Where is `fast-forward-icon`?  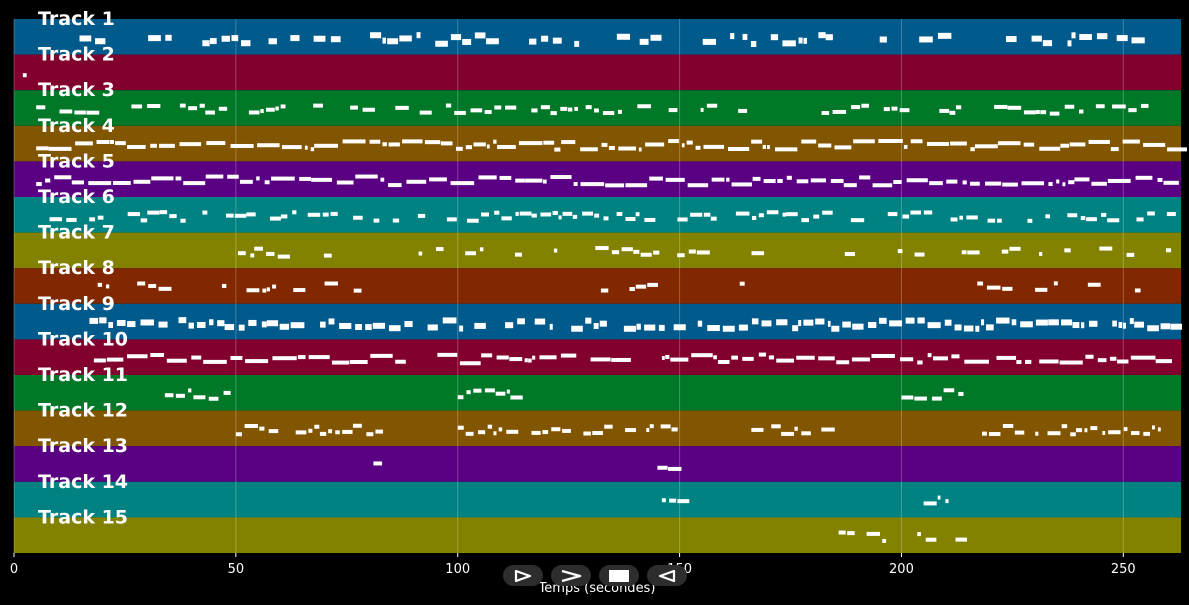 fast-forward-icon is located at coordinates (571, 575).